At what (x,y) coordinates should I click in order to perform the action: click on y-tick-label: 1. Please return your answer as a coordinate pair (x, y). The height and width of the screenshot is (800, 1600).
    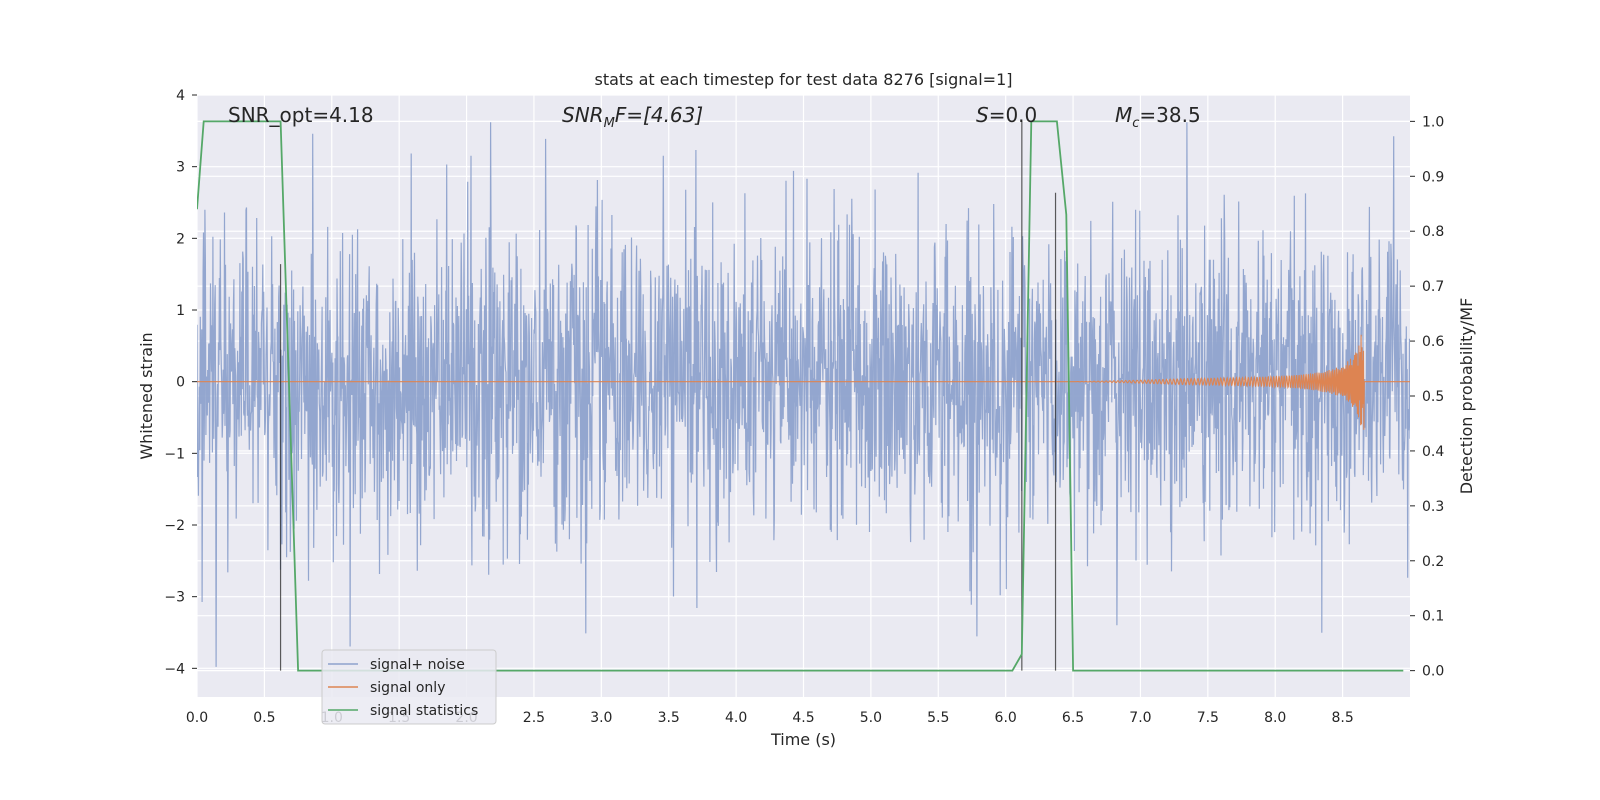
    Looking at the image, I should click on (180, 311).